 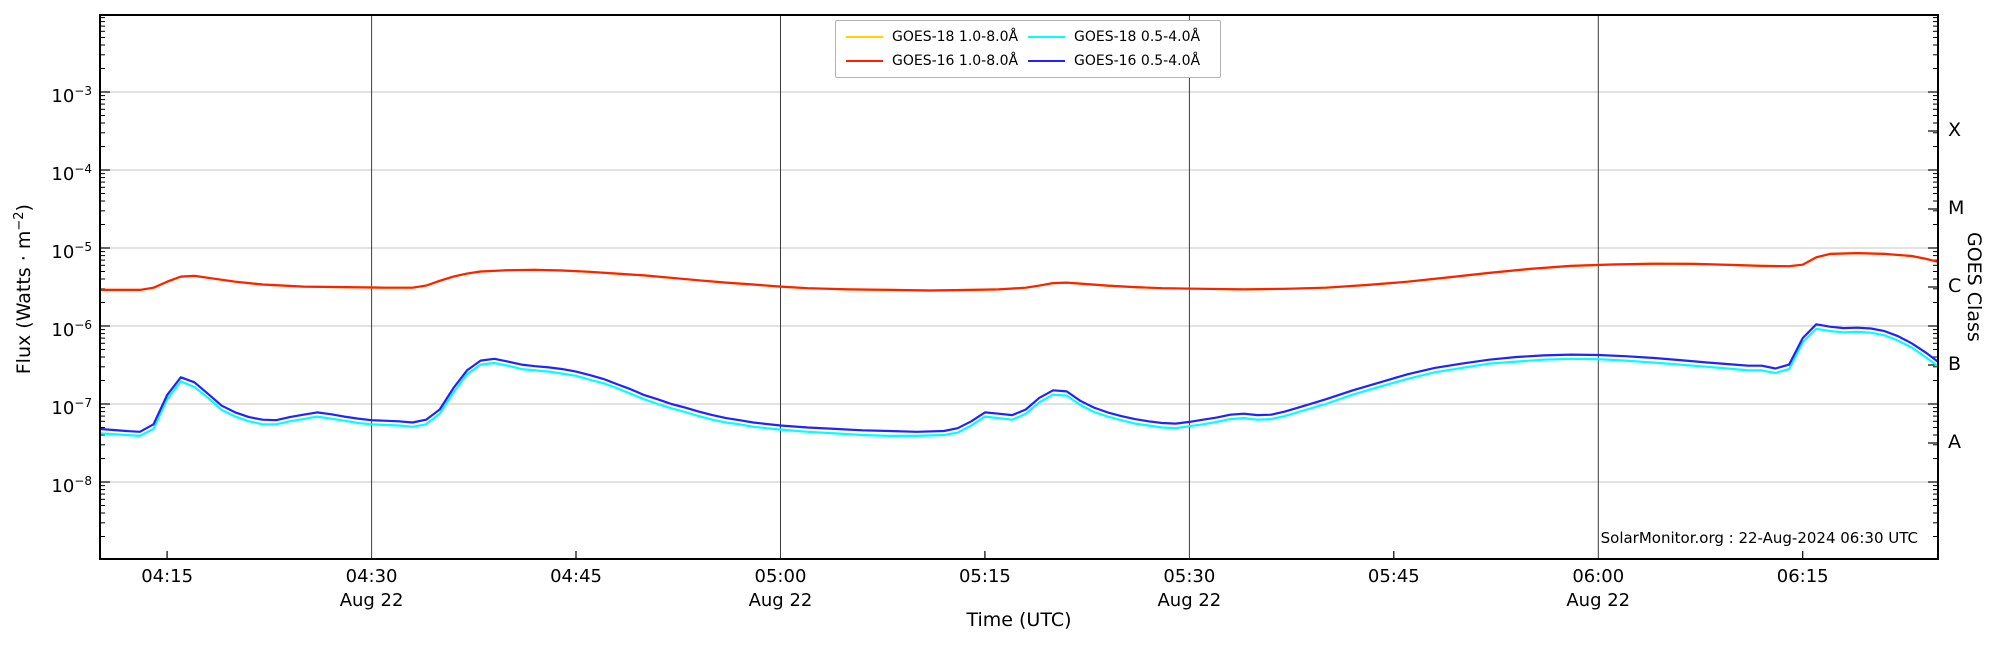 What do you see at coordinates (71, 485) in the screenshot?
I see `y-tick-label: 10⁻⁸` at bounding box center [71, 485].